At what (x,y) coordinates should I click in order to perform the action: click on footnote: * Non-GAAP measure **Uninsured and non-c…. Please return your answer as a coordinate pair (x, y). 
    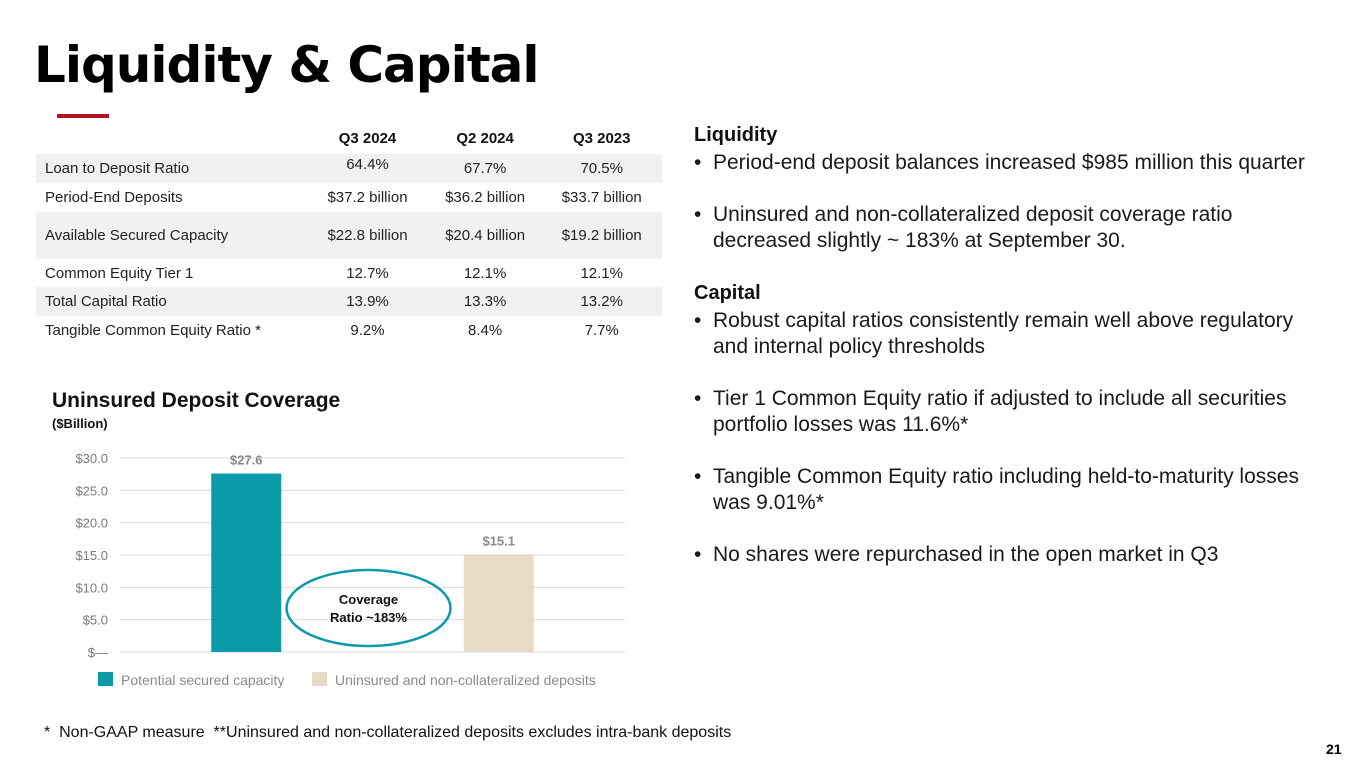
    Looking at the image, I should click on (388, 732).